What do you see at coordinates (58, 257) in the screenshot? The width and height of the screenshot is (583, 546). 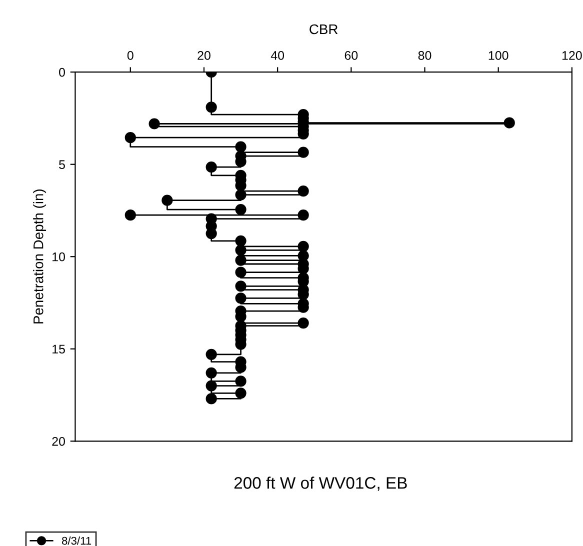 I see `y-tick-label: 10` at bounding box center [58, 257].